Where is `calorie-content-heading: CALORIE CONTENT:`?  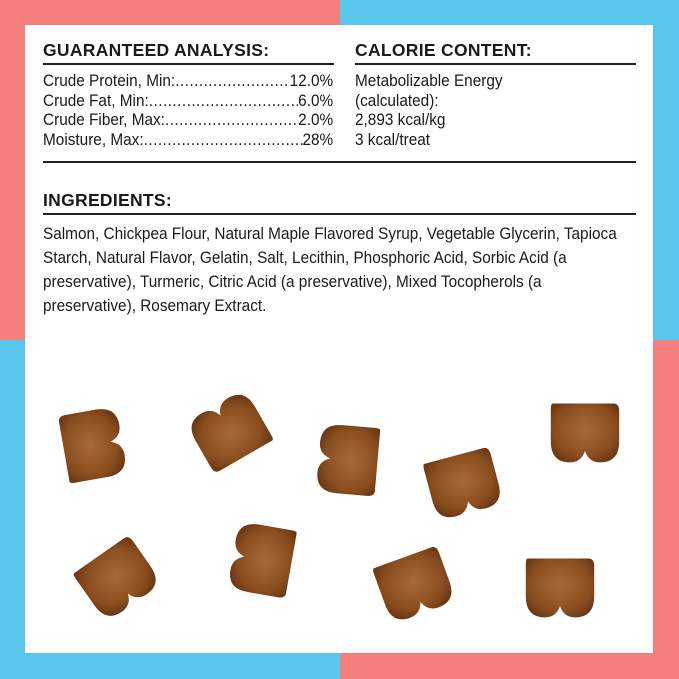 calorie-content-heading: CALORIE CONTENT: is located at coordinates (443, 50).